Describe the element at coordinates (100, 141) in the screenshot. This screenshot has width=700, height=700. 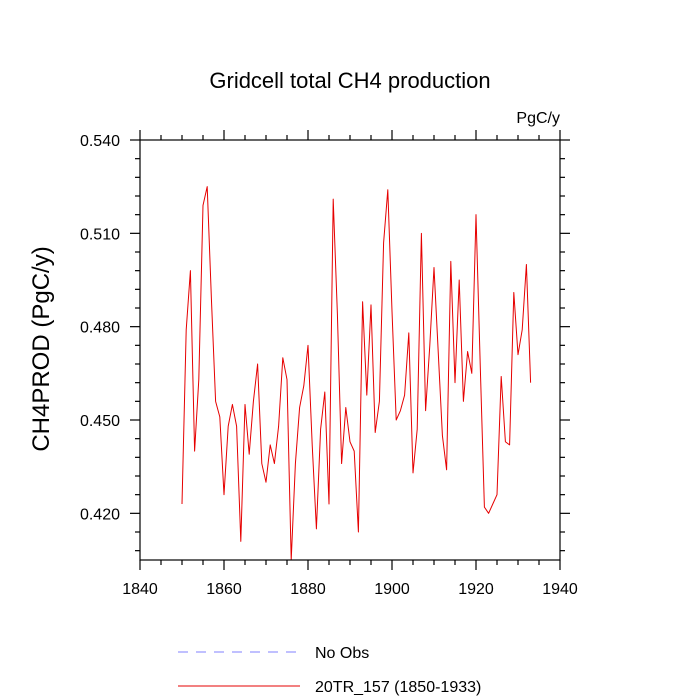
I see `y-tick-label: 0.540` at that location.